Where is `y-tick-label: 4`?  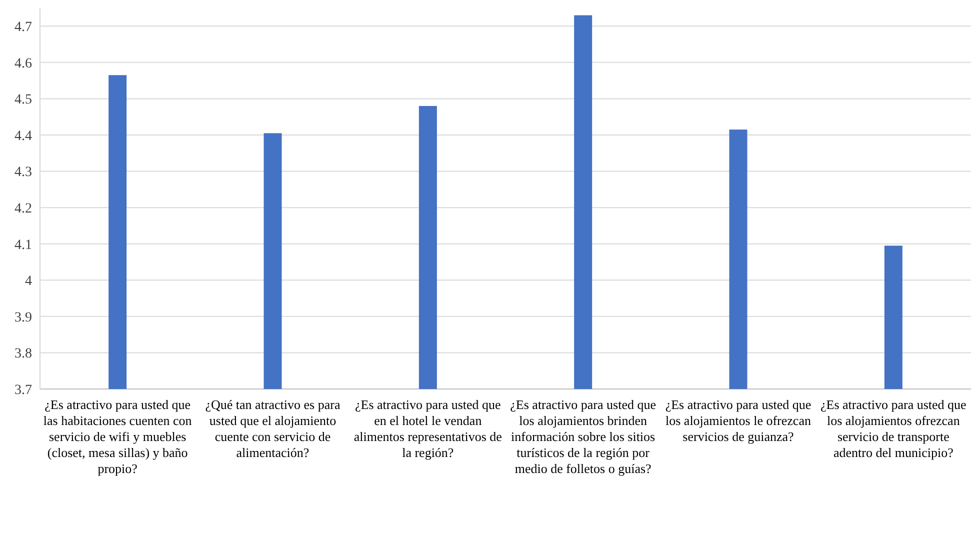 y-tick-label: 4 is located at coordinates (28, 282).